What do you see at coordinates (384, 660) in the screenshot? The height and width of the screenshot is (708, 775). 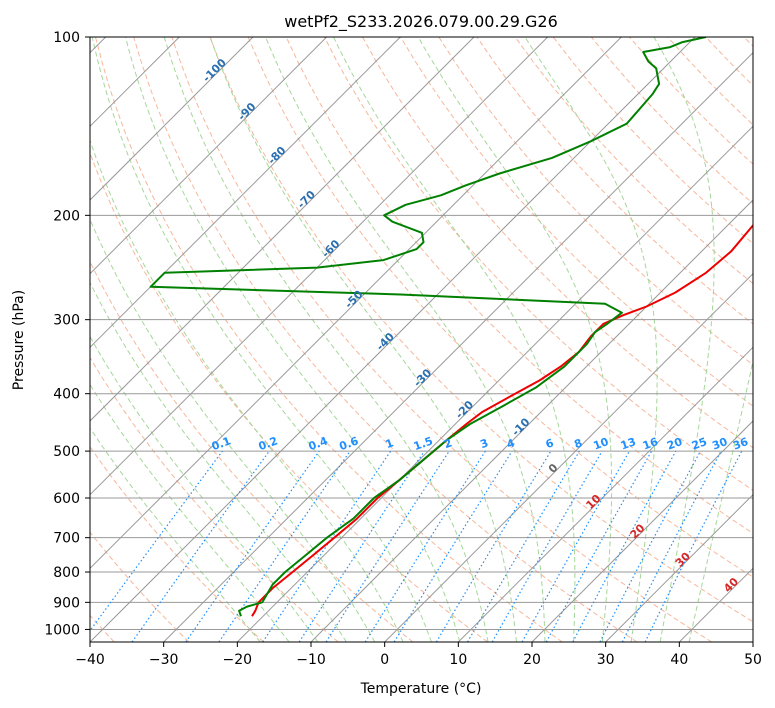 I see `x-tick-label: 0` at bounding box center [384, 660].